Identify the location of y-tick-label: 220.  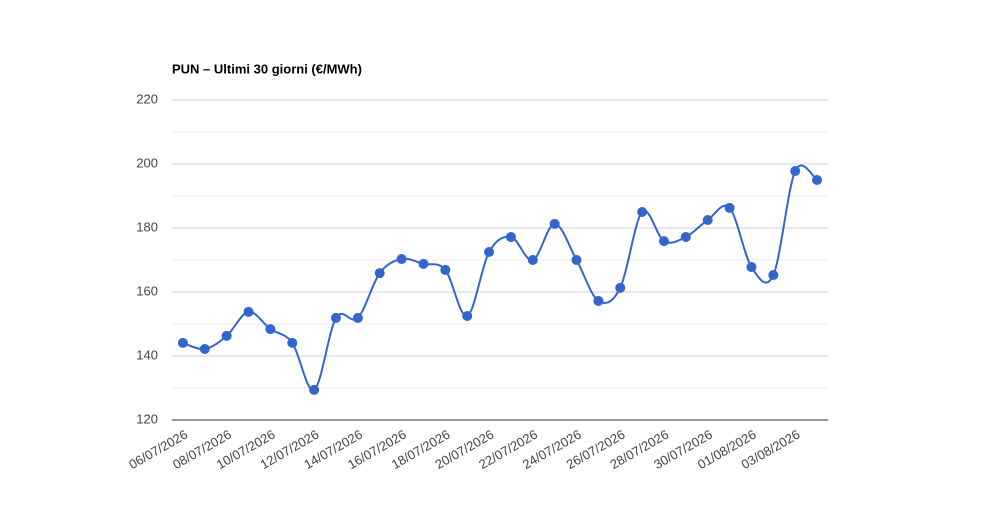
(147, 98).